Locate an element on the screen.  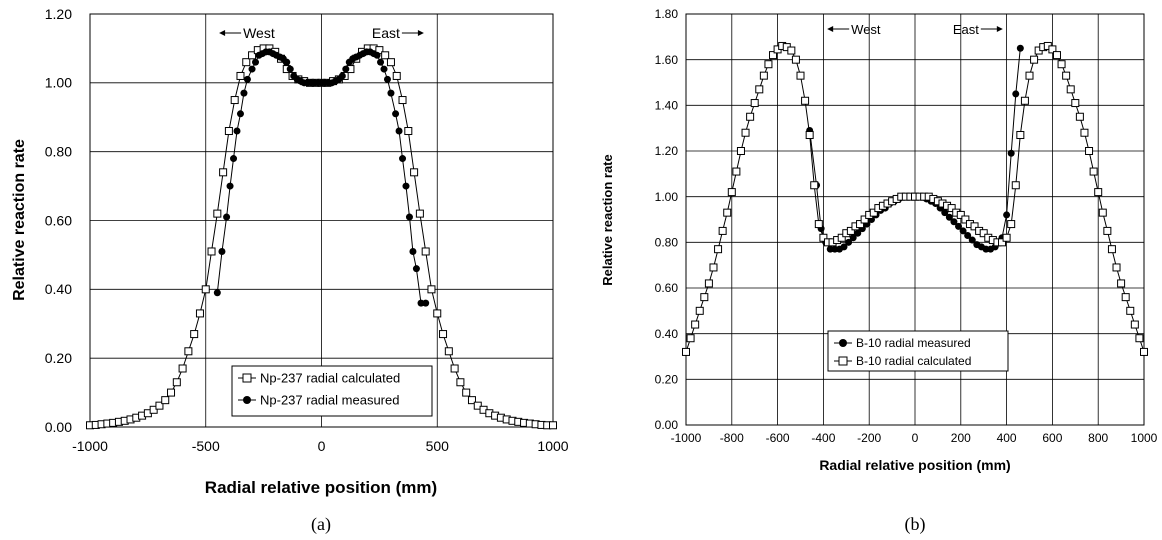
chart-a-caption: (a) is located at coordinates (321, 524).